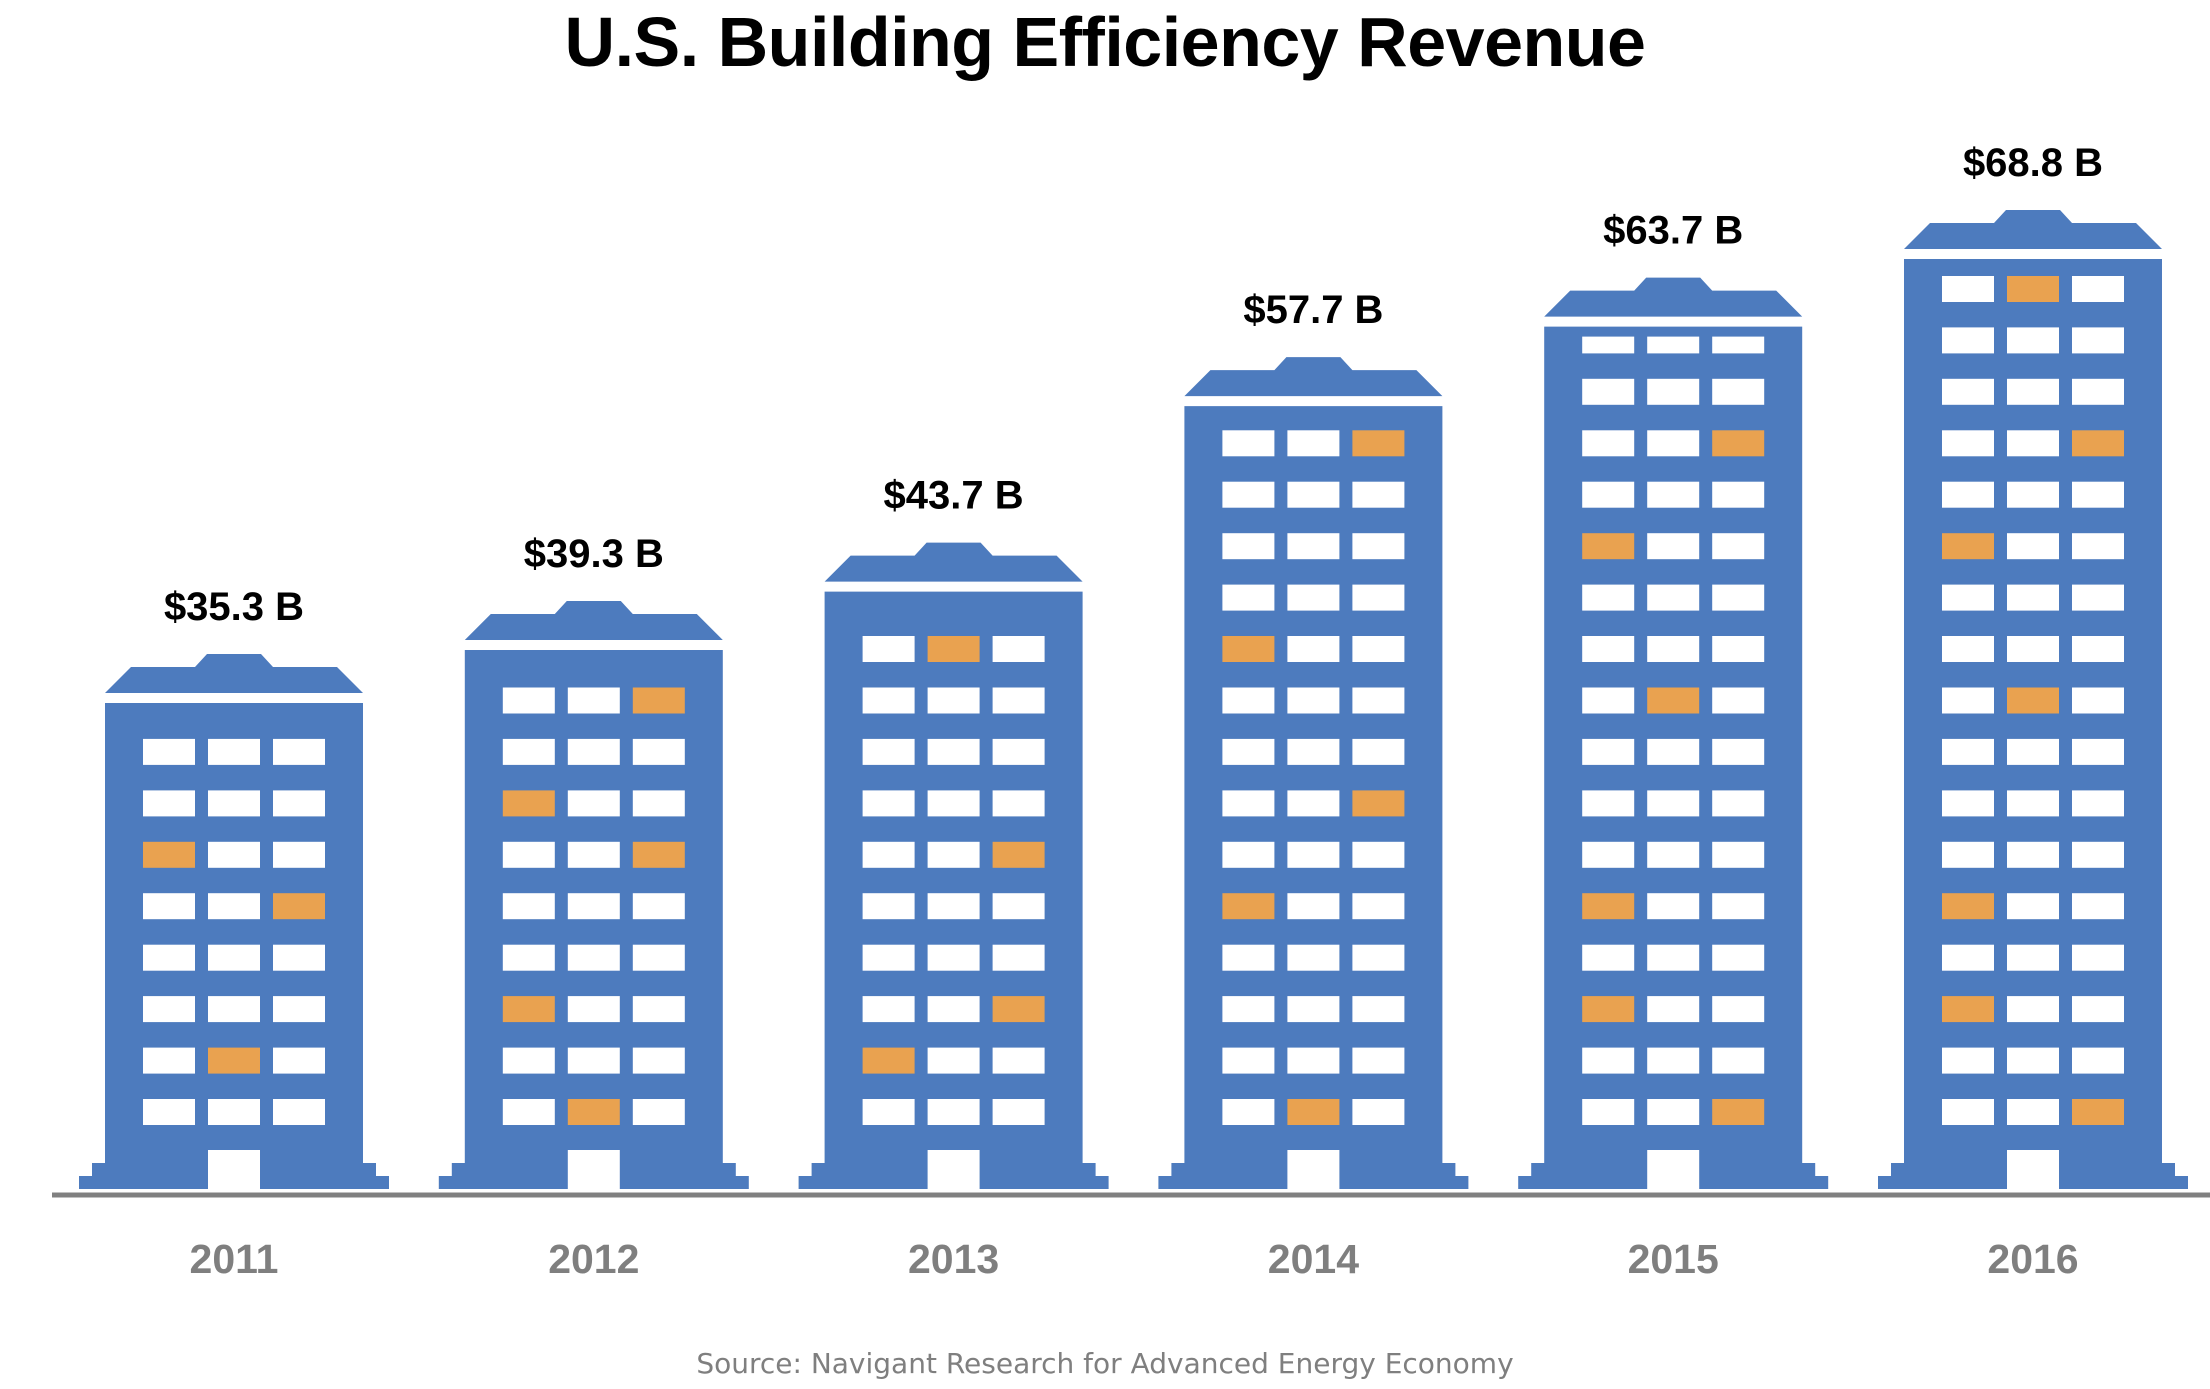  I want to click on data-label: $35.3 B, so click(234, 607).